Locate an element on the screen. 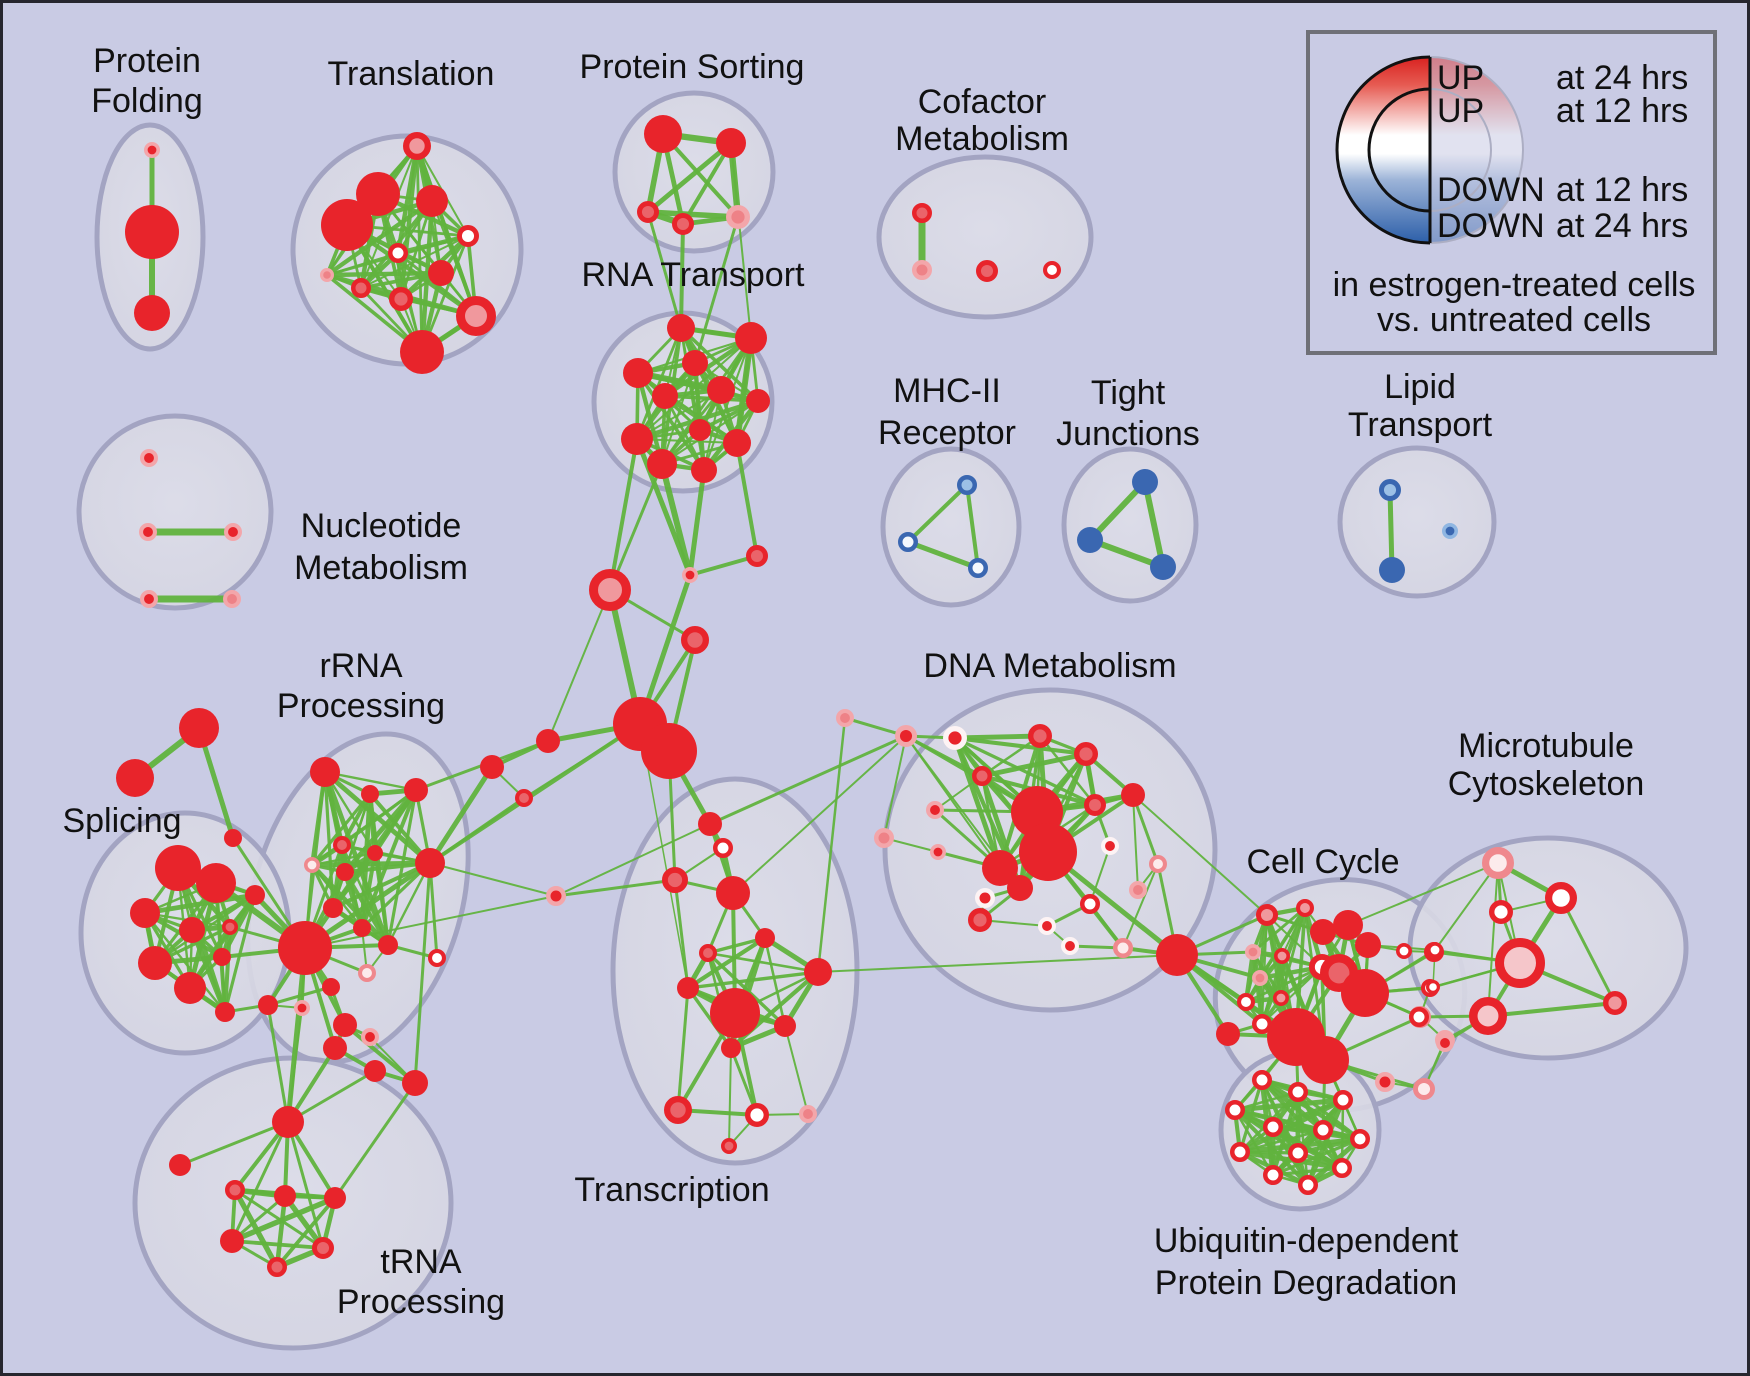 The image size is (1750, 1376). cluster-cofactor-label: Cofactor Metabolism is located at coordinates (982, 120).